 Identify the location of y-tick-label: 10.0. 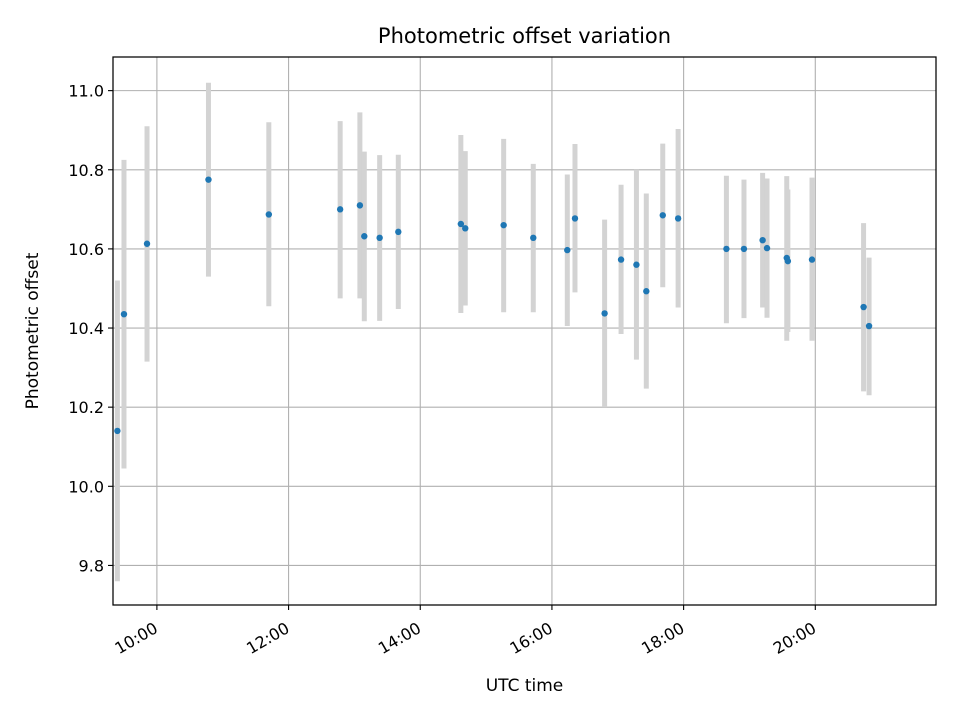
(86, 486).